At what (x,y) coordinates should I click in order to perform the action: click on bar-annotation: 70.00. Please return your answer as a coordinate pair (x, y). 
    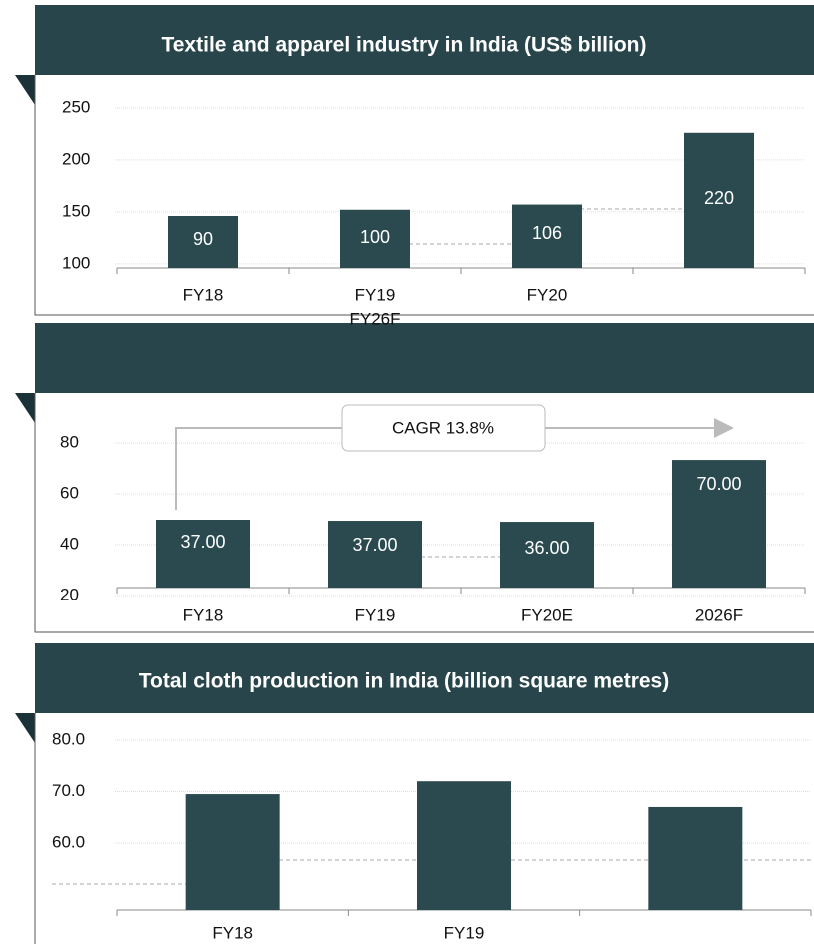
    Looking at the image, I should click on (718, 484).